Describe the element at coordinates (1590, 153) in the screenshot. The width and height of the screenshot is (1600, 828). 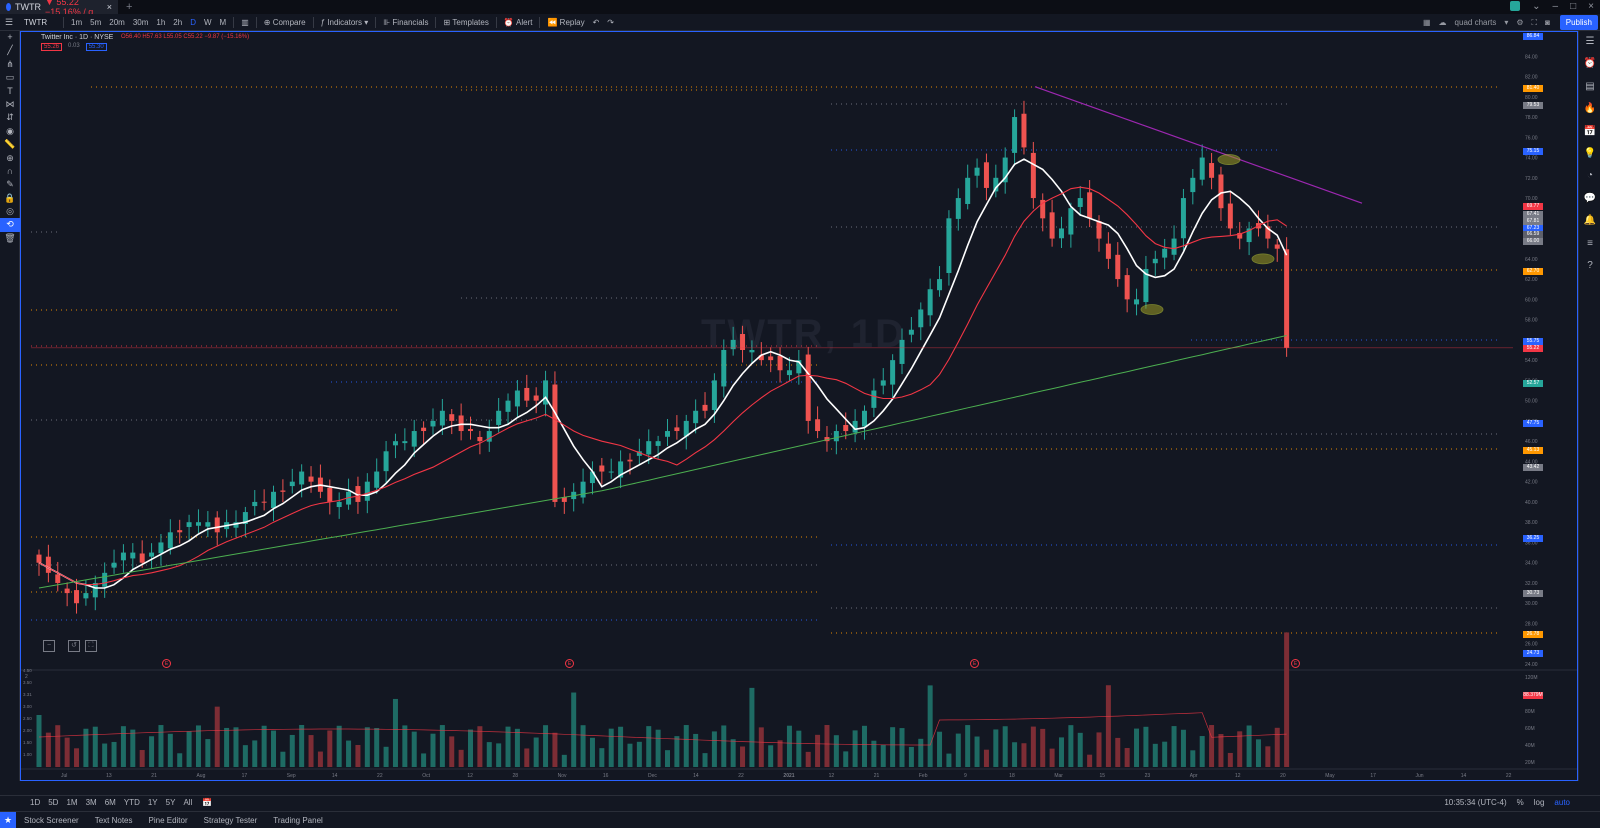
I see `ideas-icon: 💡` at that location.